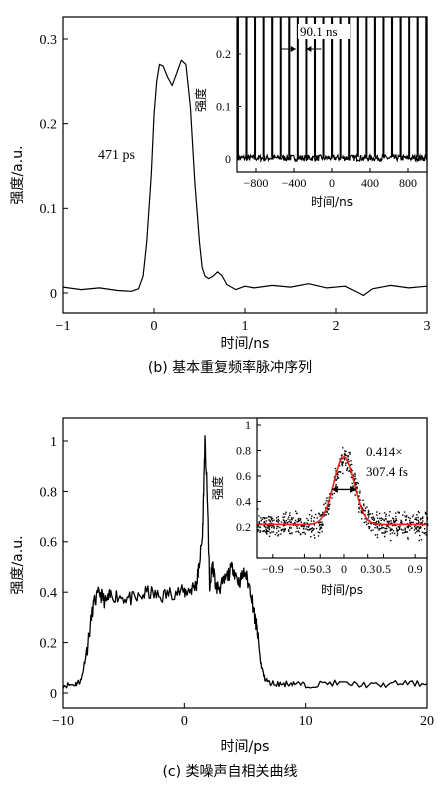 The image size is (447, 794). What do you see at coordinates (49, 40) in the screenshot?
I see `b-ytick-label: 0.3` at bounding box center [49, 40].